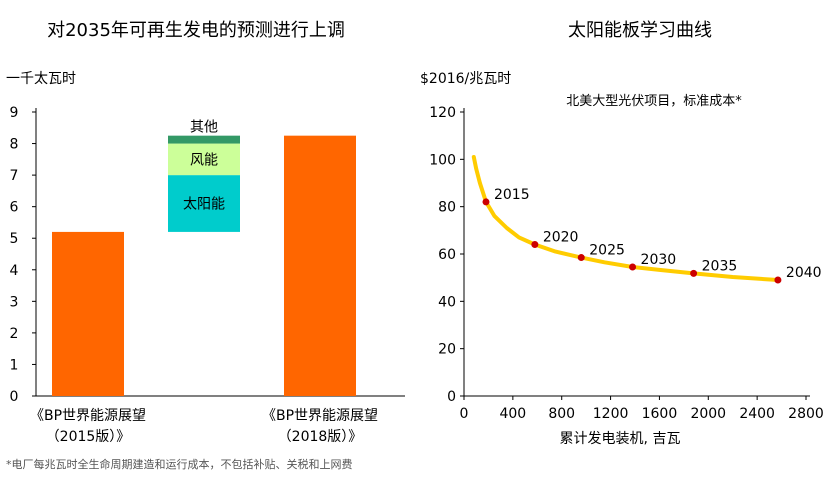  Describe the element at coordinates (512, 195) in the screenshot. I see `learning-curve-point-label: 2015` at that location.